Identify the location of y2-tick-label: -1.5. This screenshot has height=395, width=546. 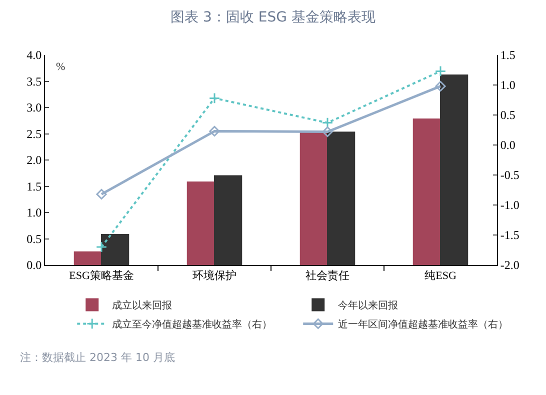
(510, 235).